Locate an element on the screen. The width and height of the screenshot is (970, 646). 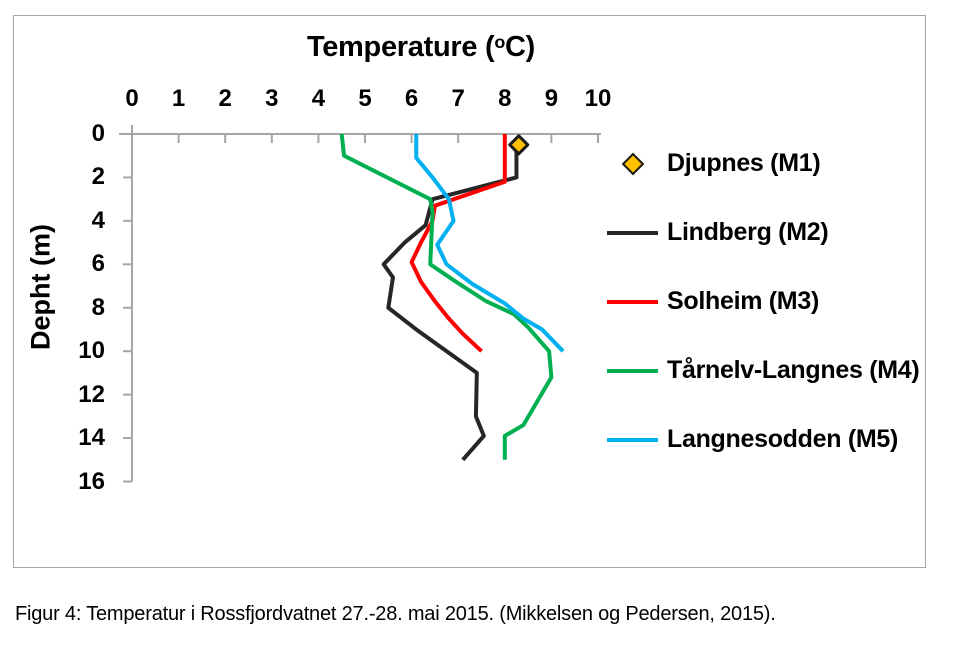
chart-title-prefix: Temperature ( is located at coordinates (400, 47).